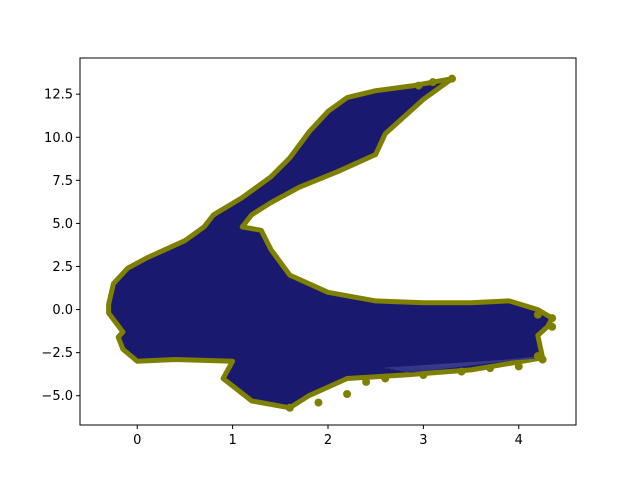 The width and height of the screenshot is (640, 478). Describe the element at coordinates (519, 440) in the screenshot. I see `x-tick-label: 4` at that location.